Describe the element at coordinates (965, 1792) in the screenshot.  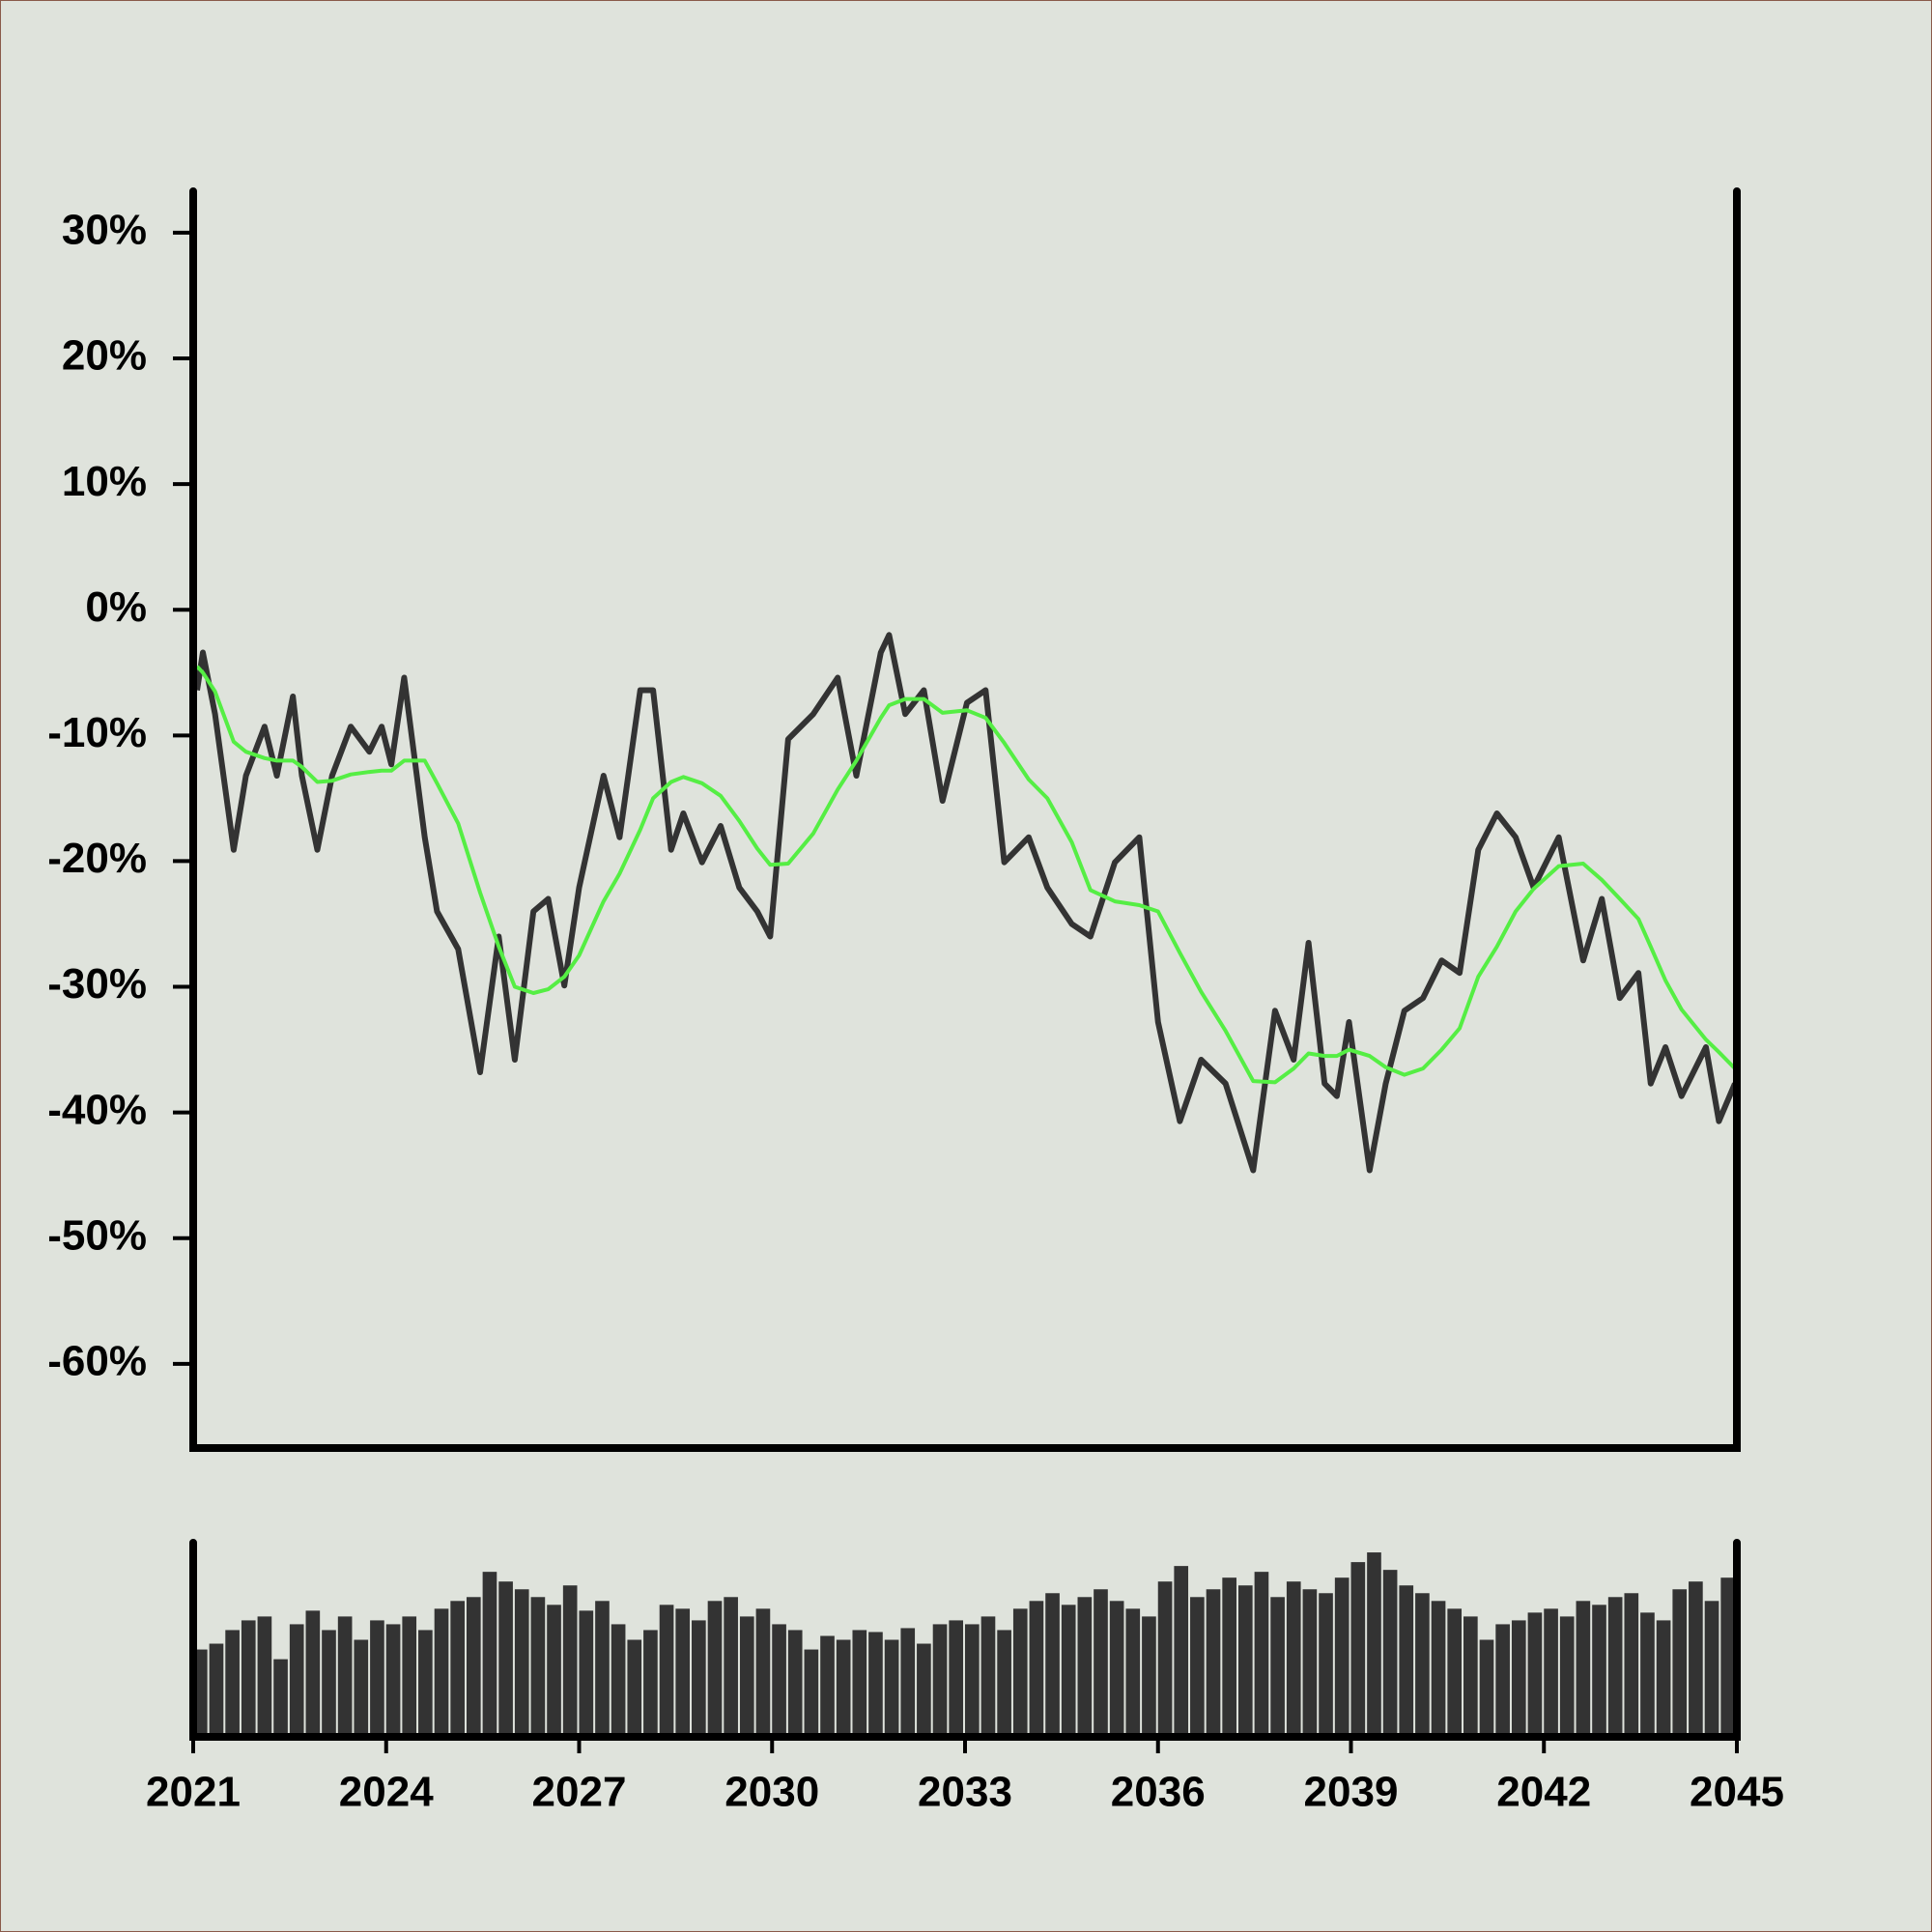
I see `x-tick-label: 2033` at that location.